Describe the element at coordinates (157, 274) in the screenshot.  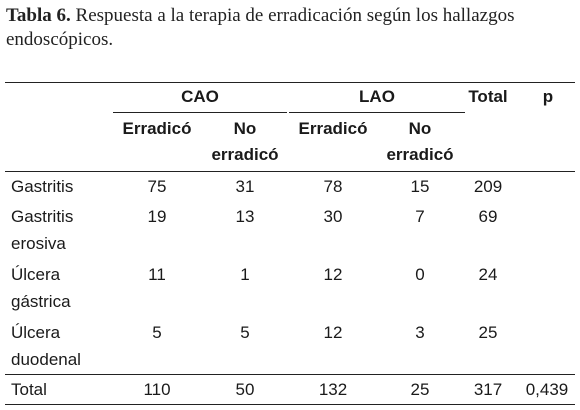
I see `table-cell: 11` at that location.